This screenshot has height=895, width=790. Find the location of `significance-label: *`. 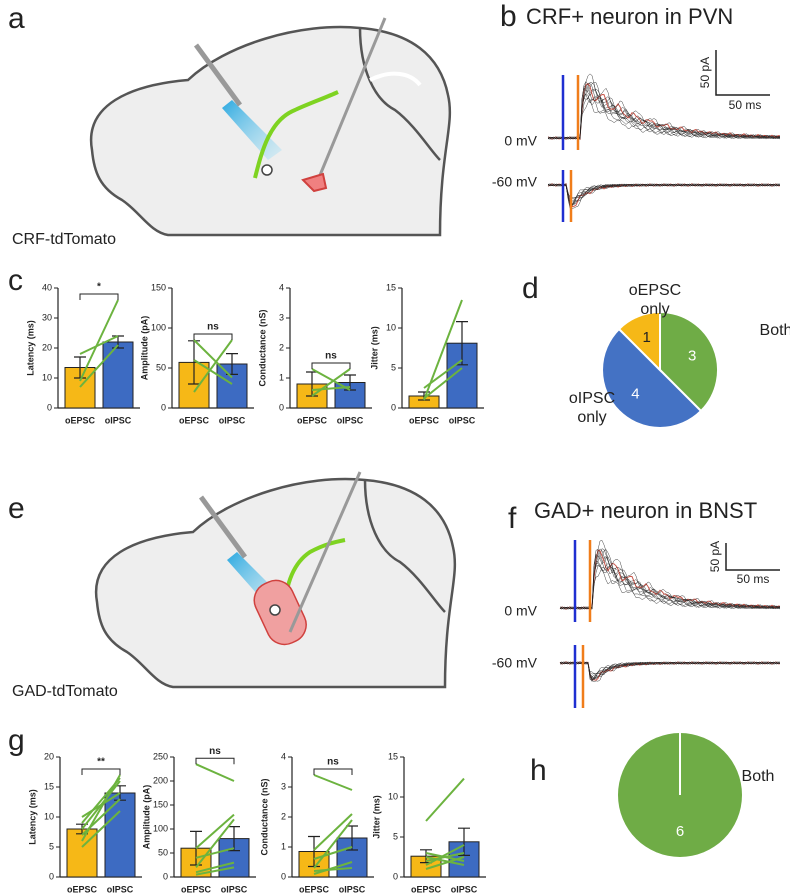

significance-label: * is located at coordinates (99, 287).